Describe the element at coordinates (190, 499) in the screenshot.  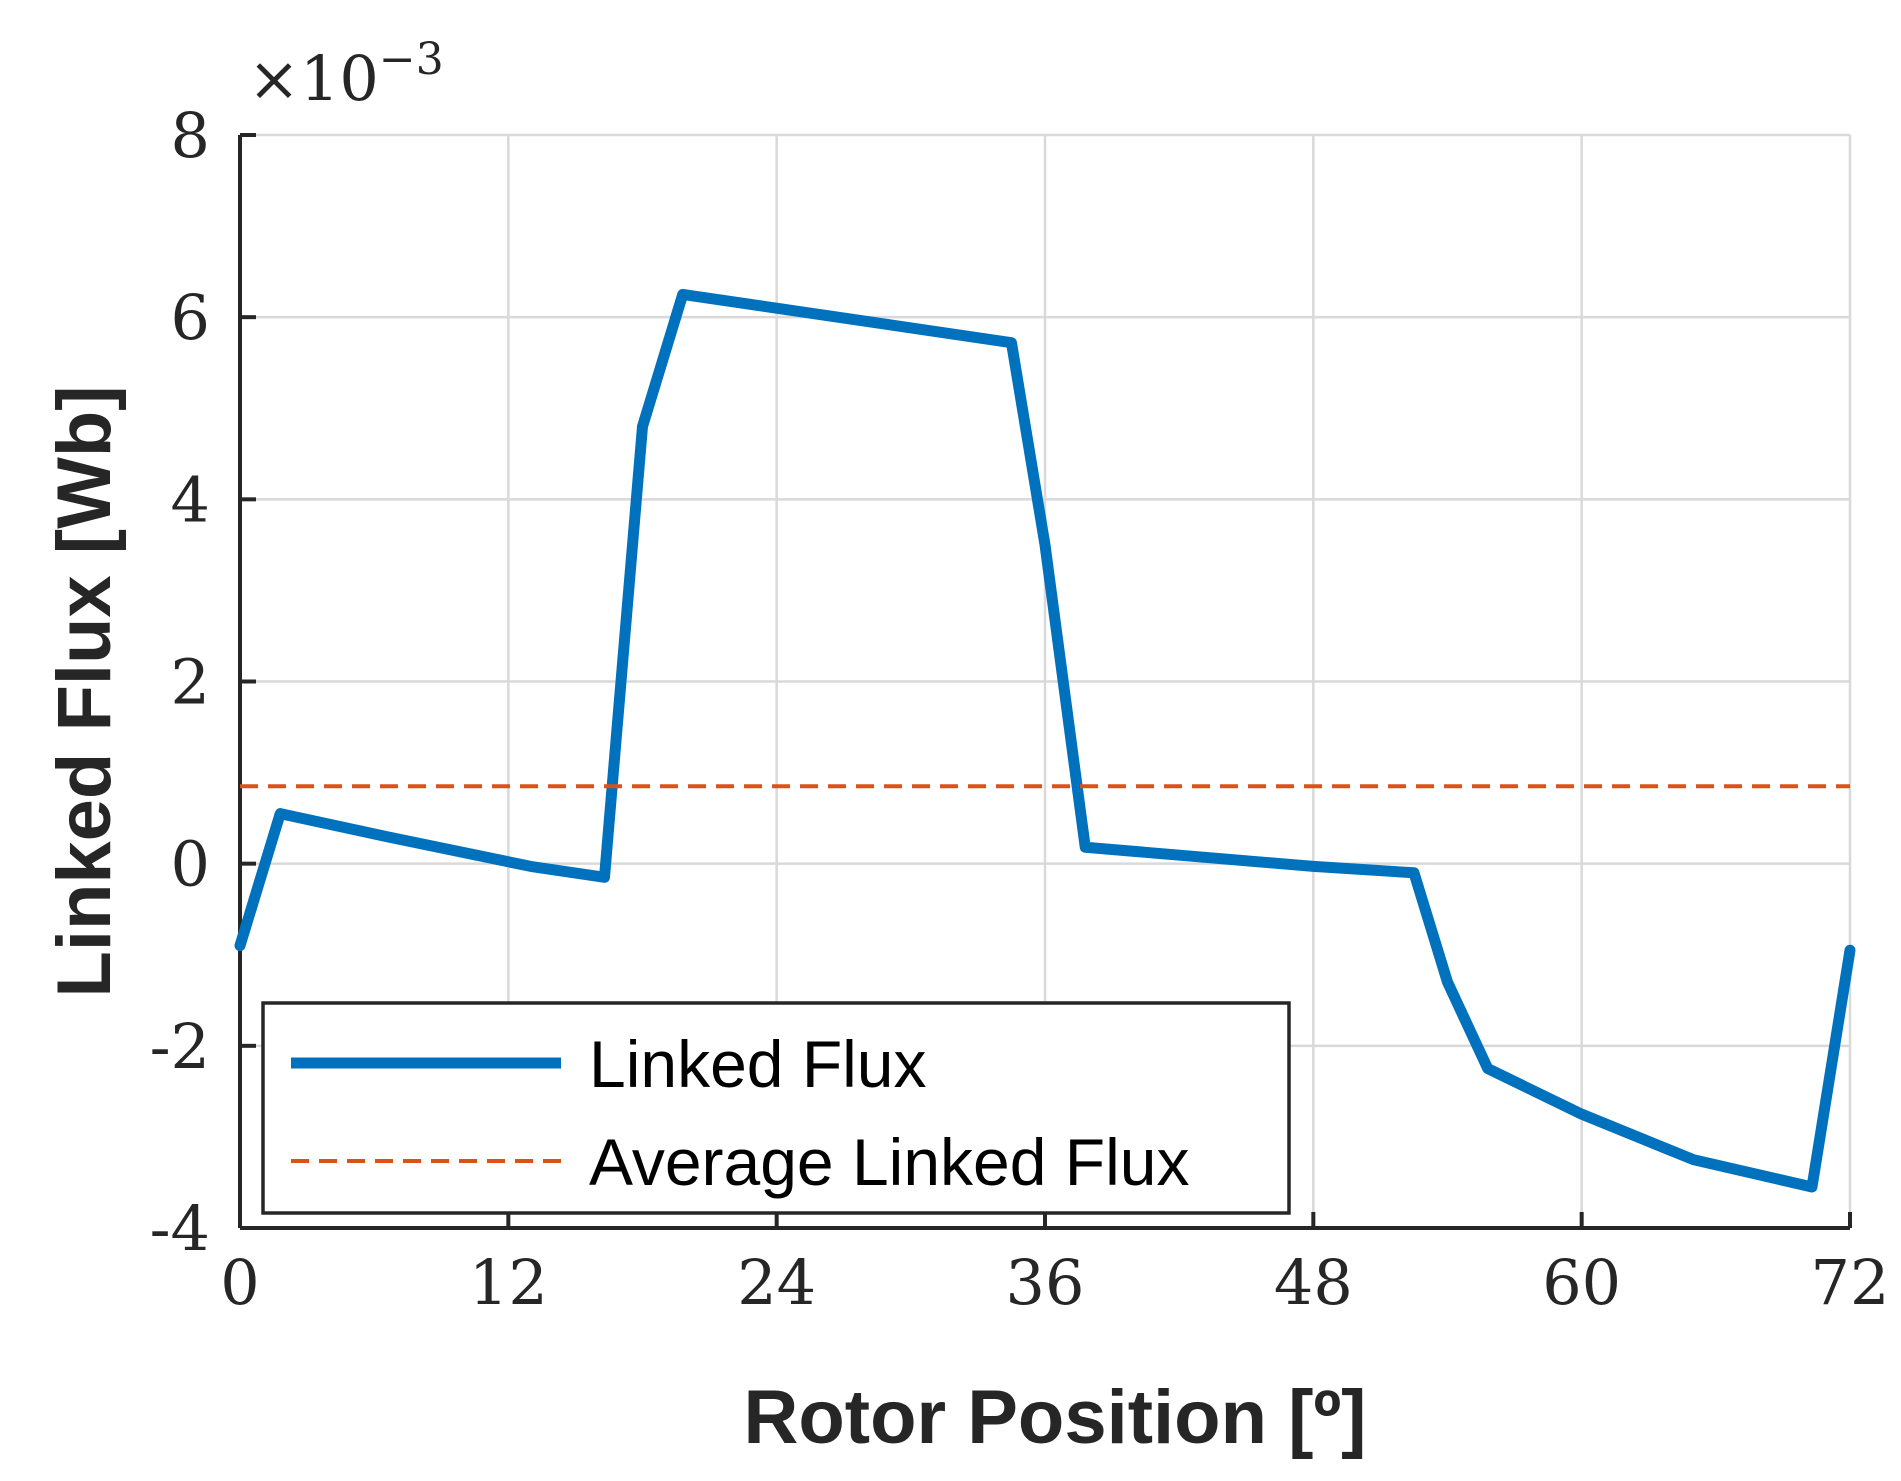
I see `y-tick-label: 4` at that location.